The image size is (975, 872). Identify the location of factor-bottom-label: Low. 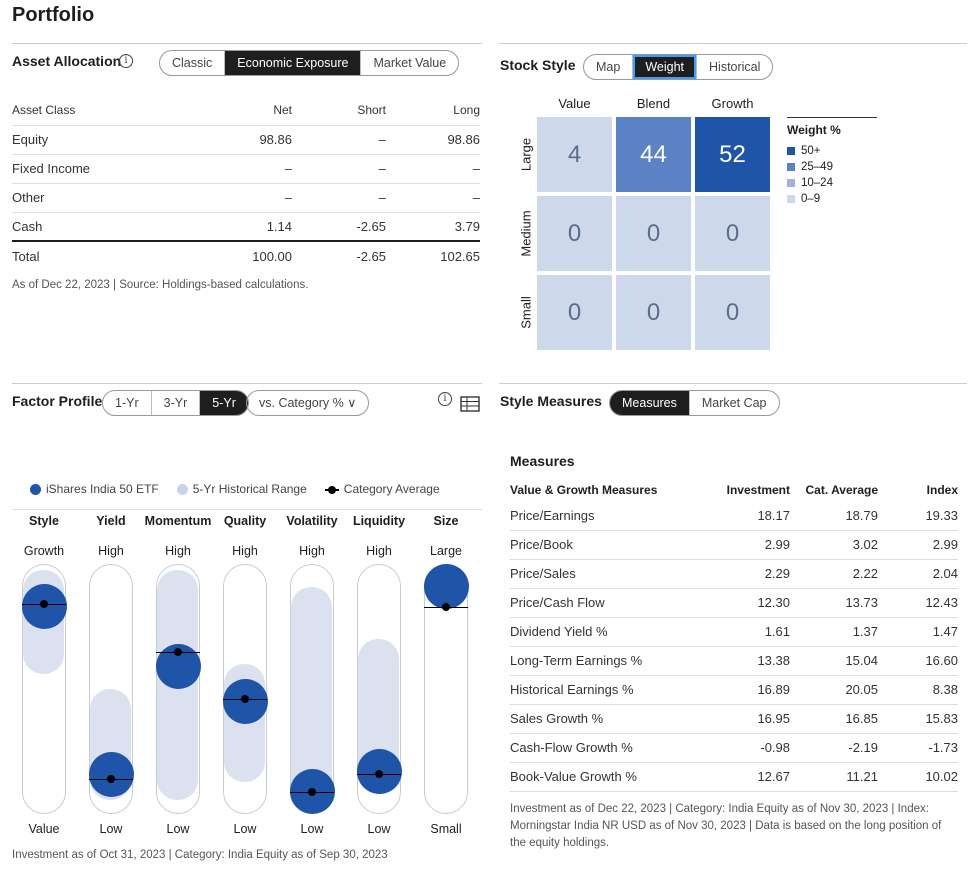
(312, 829).